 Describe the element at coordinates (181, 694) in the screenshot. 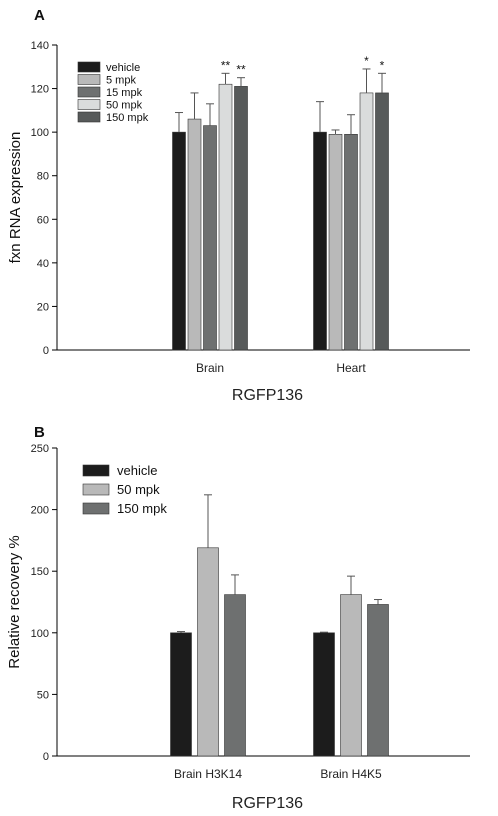

I see `bar-vehicle-brain-h3k14` at that location.